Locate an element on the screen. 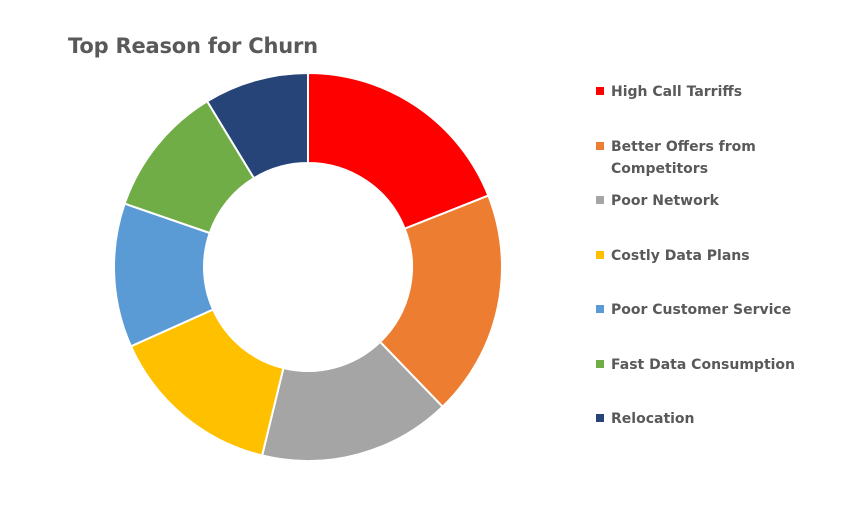 The height and width of the screenshot is (518, 850). legend-item-better-offers: Better Offers from Competitors is located at coordinates (678, 158).